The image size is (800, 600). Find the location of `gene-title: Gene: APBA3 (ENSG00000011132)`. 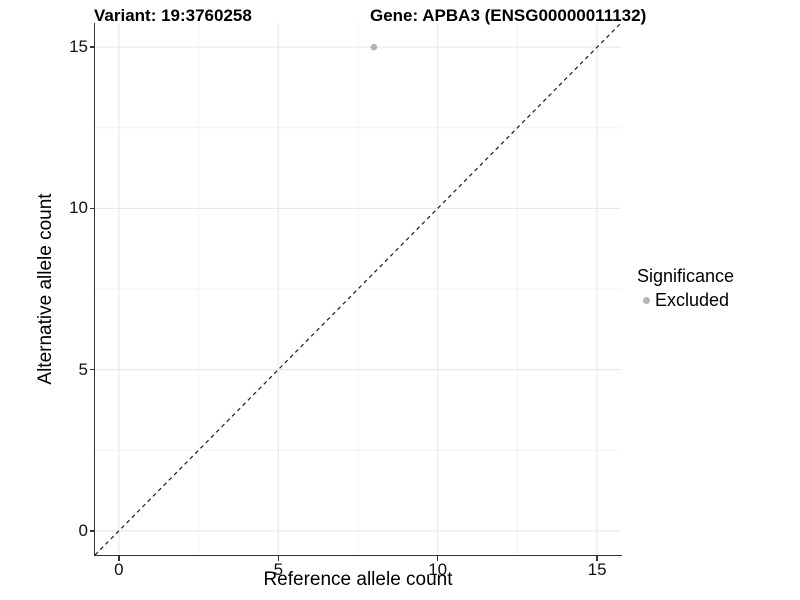

gene-title: Gene: APBA3 (ENSG00000011132) is located at coordinates (508, 15).